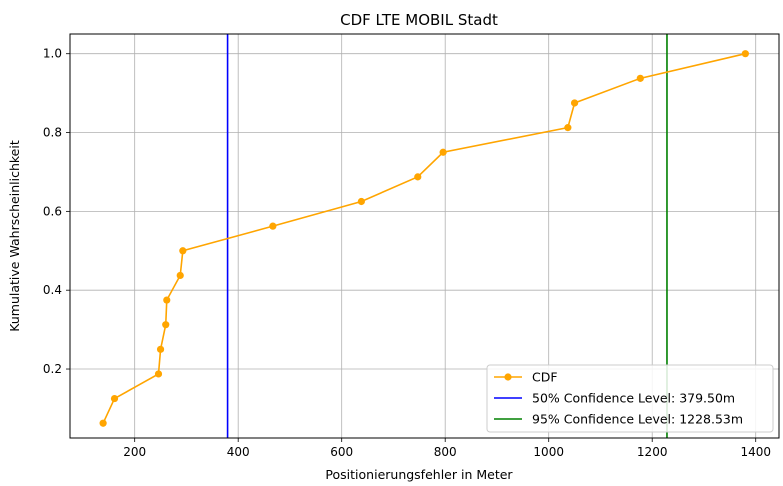  I want to click on x-axis-label: Positionierungsfehler in Meter, so click(419, 474).